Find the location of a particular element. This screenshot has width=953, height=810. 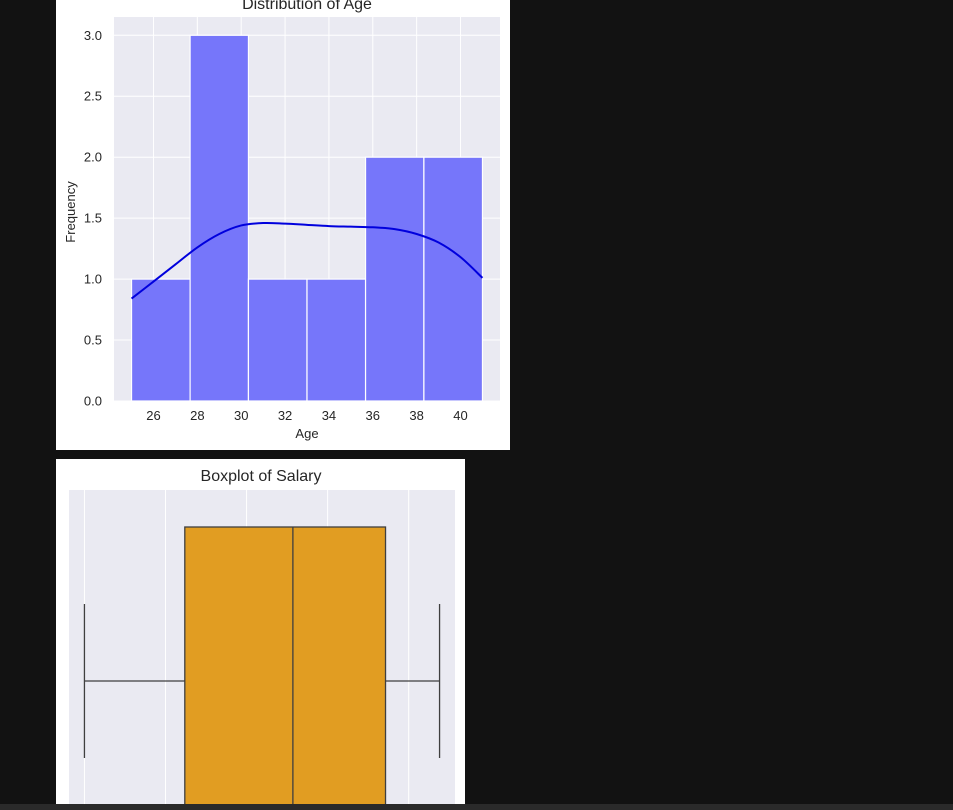

y-tick-label: 0.0 is located at coordinates (93, 401).